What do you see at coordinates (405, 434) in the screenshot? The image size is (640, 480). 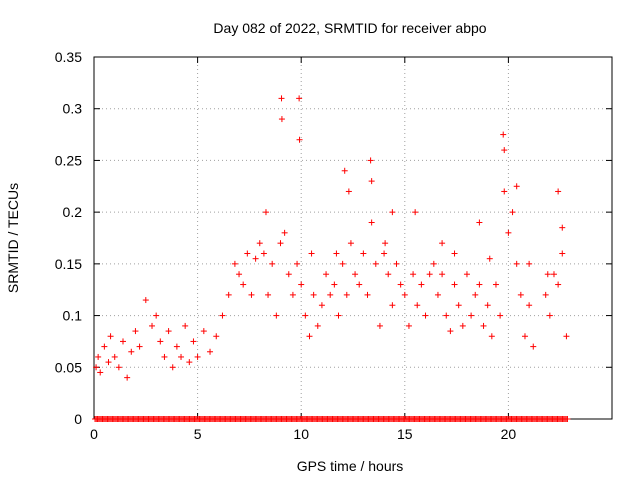 I see `x-tick-label: 15` at bounding box center [405, 434].